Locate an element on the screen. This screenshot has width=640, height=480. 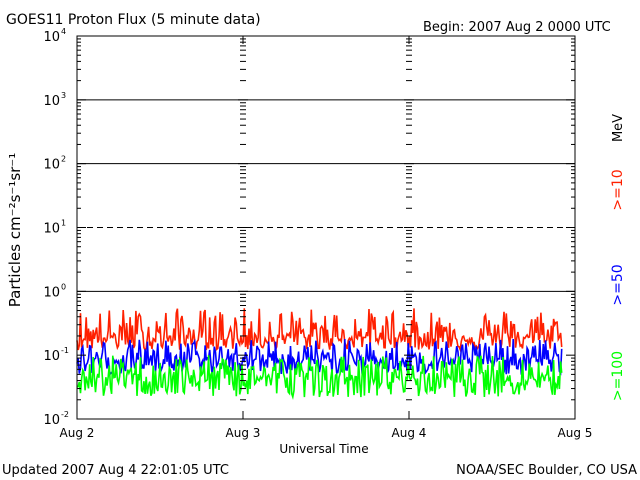
legend: MeV >=10 >=50 >=100 is located at coordinates (618, 257).